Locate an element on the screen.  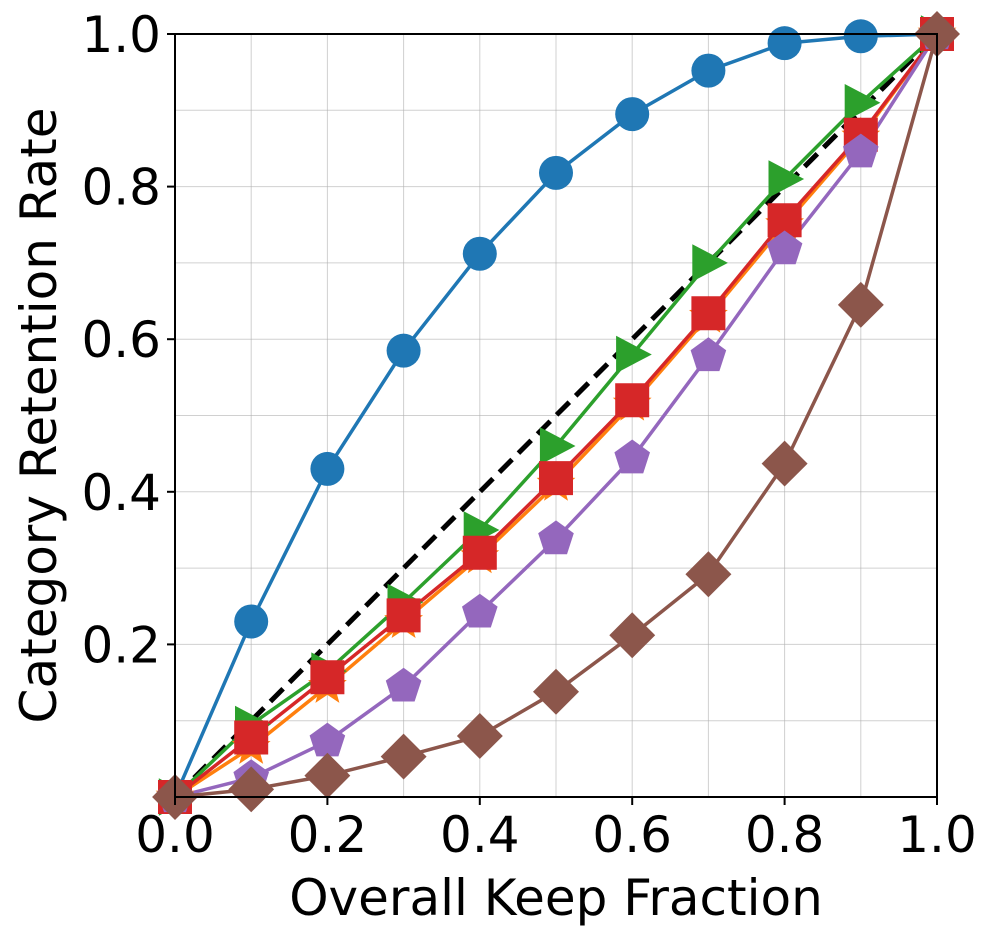
y-axis-label: Category Retention Rate is located at coordinates (39, 416).